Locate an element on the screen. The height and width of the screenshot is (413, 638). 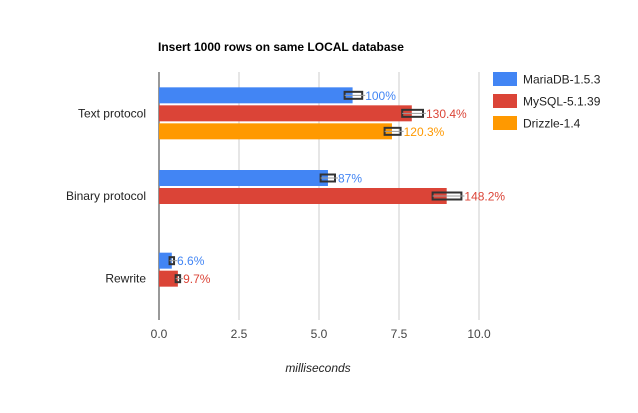
x-tick-label: 0.0 is located at coordinates (159, 334).